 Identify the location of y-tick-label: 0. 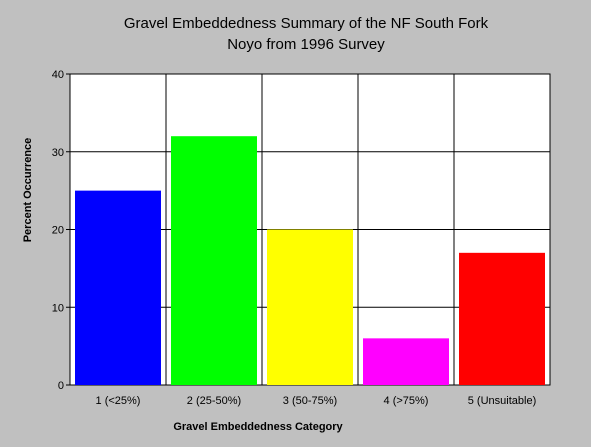
(61, 386).